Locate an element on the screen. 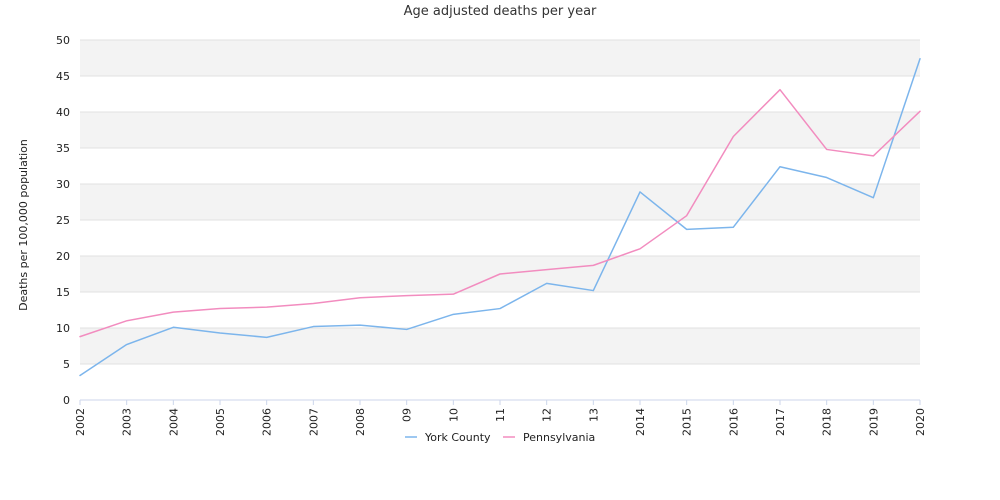 The image size is (1000, 500). x-tick-label: 2016 is located at coordinates (733, 422).